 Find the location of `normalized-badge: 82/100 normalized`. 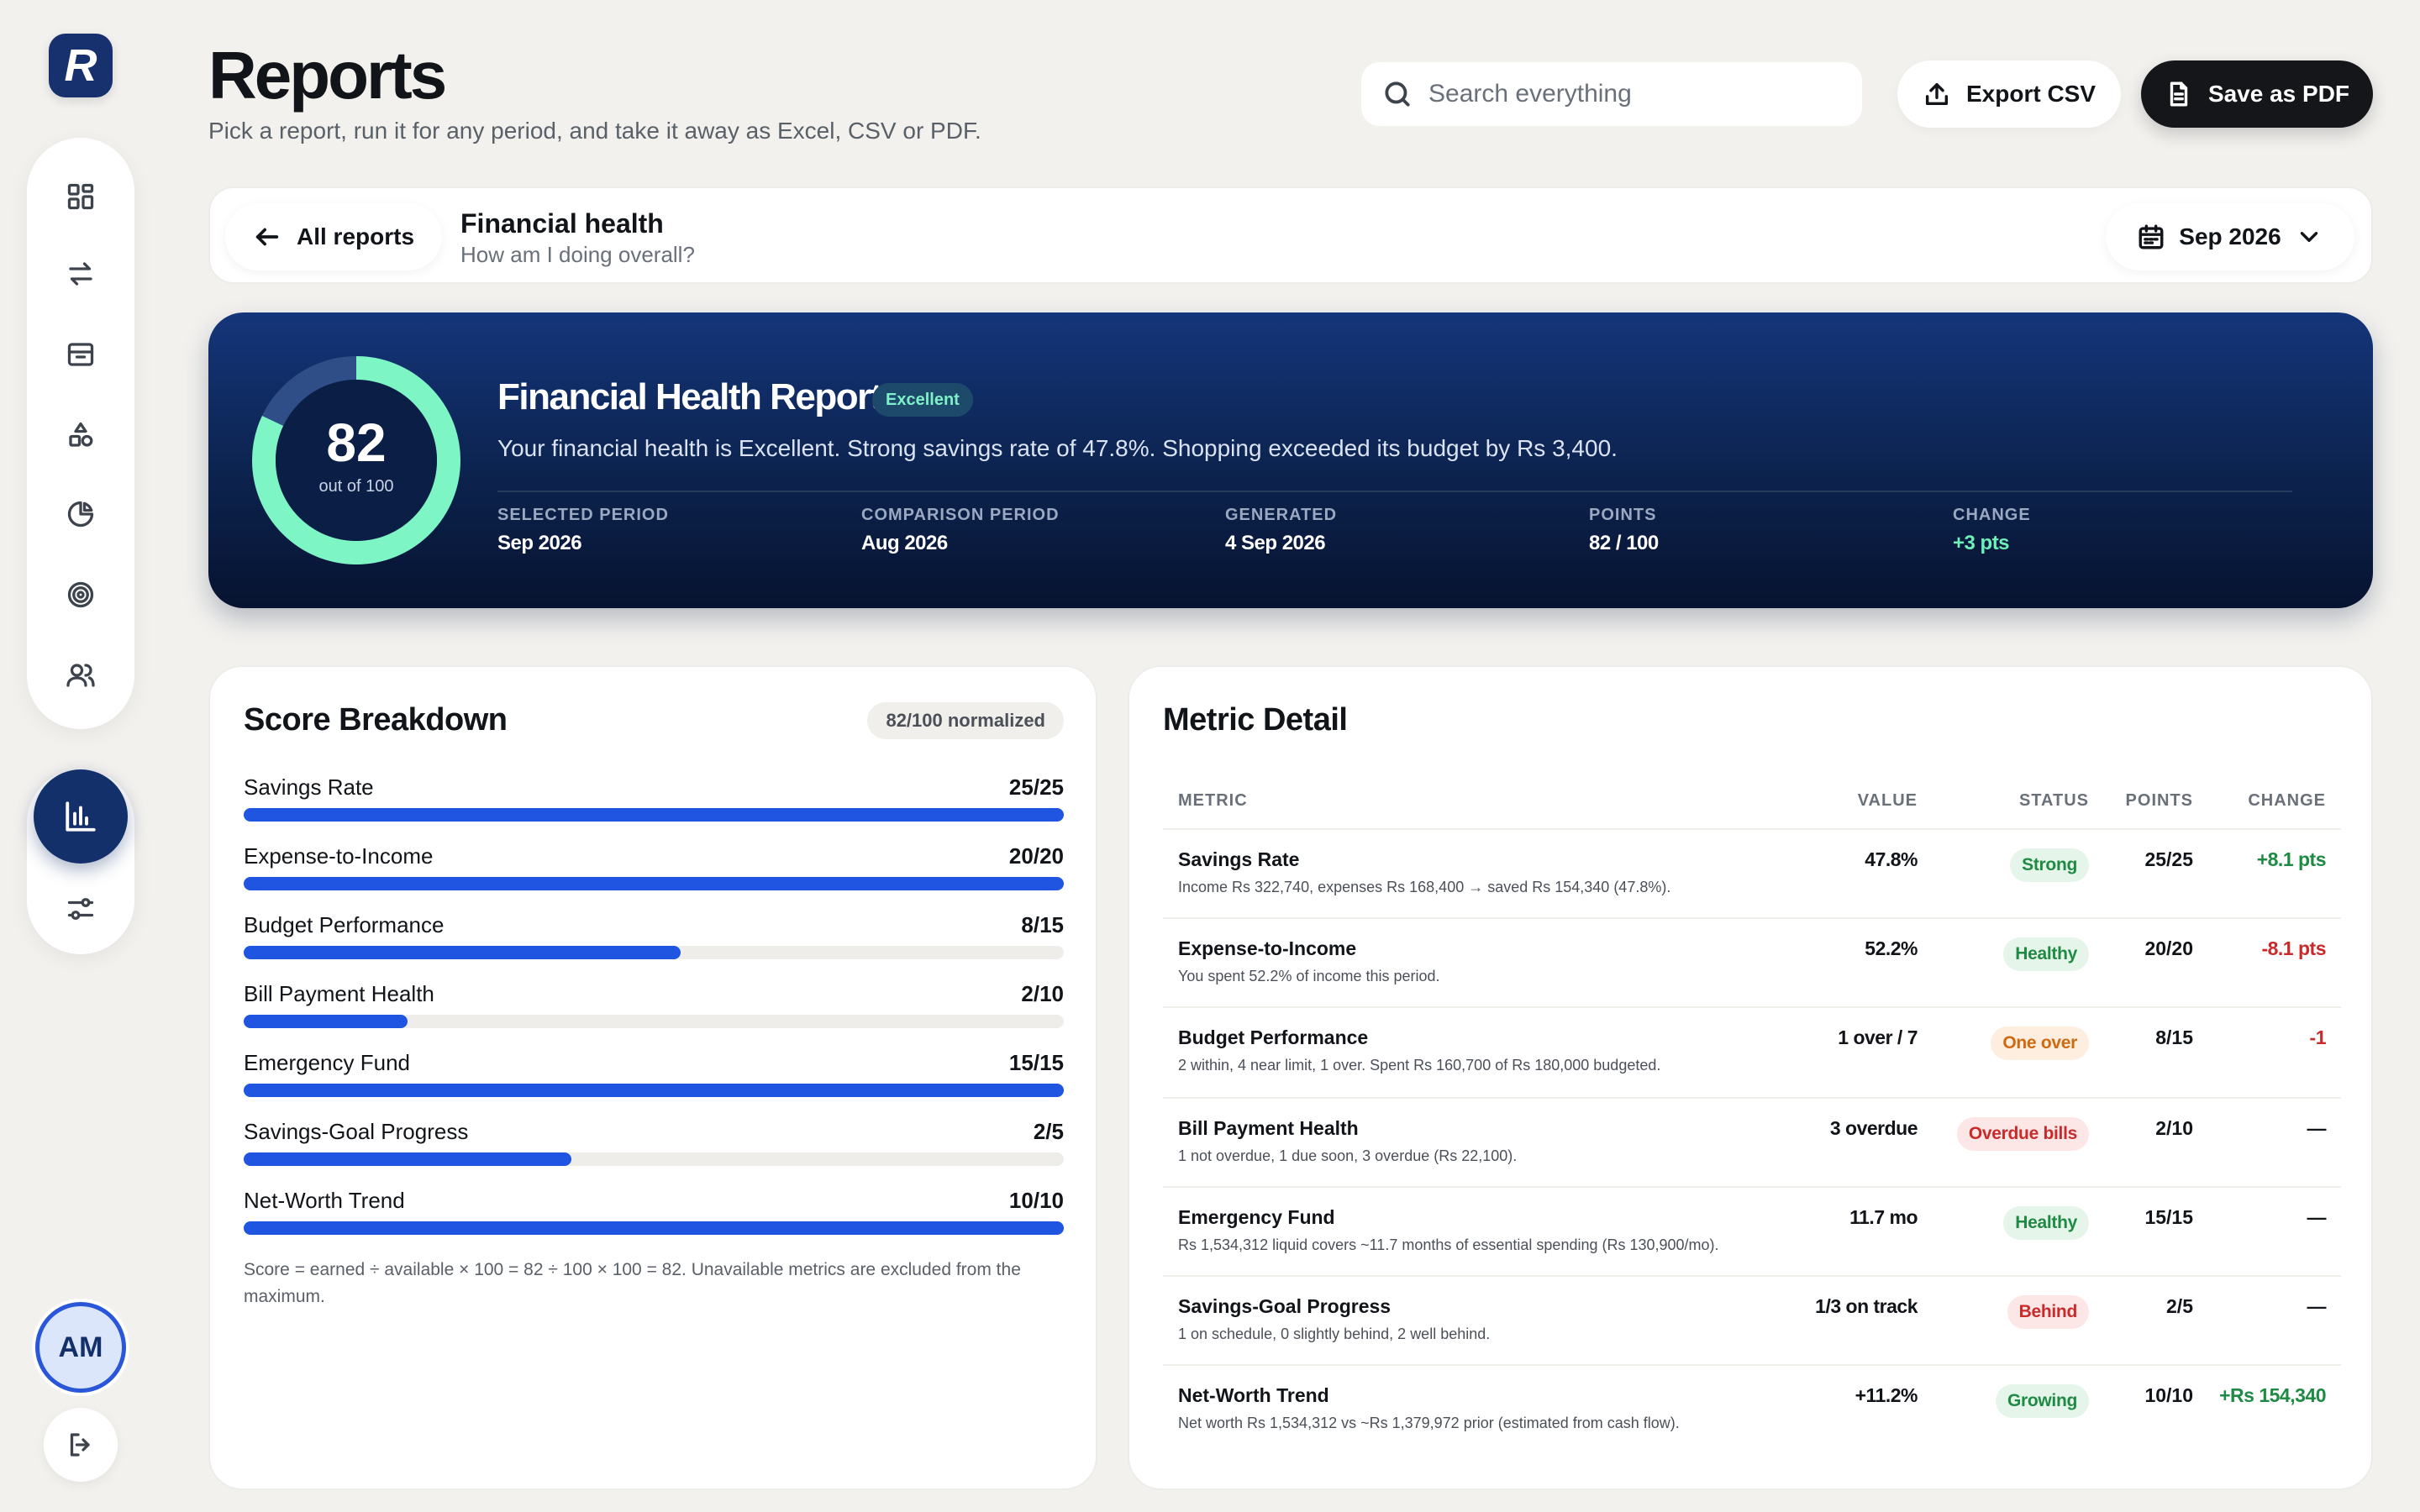

normalized-badge: 82/100 normalized is located at coordinates (965, 720).